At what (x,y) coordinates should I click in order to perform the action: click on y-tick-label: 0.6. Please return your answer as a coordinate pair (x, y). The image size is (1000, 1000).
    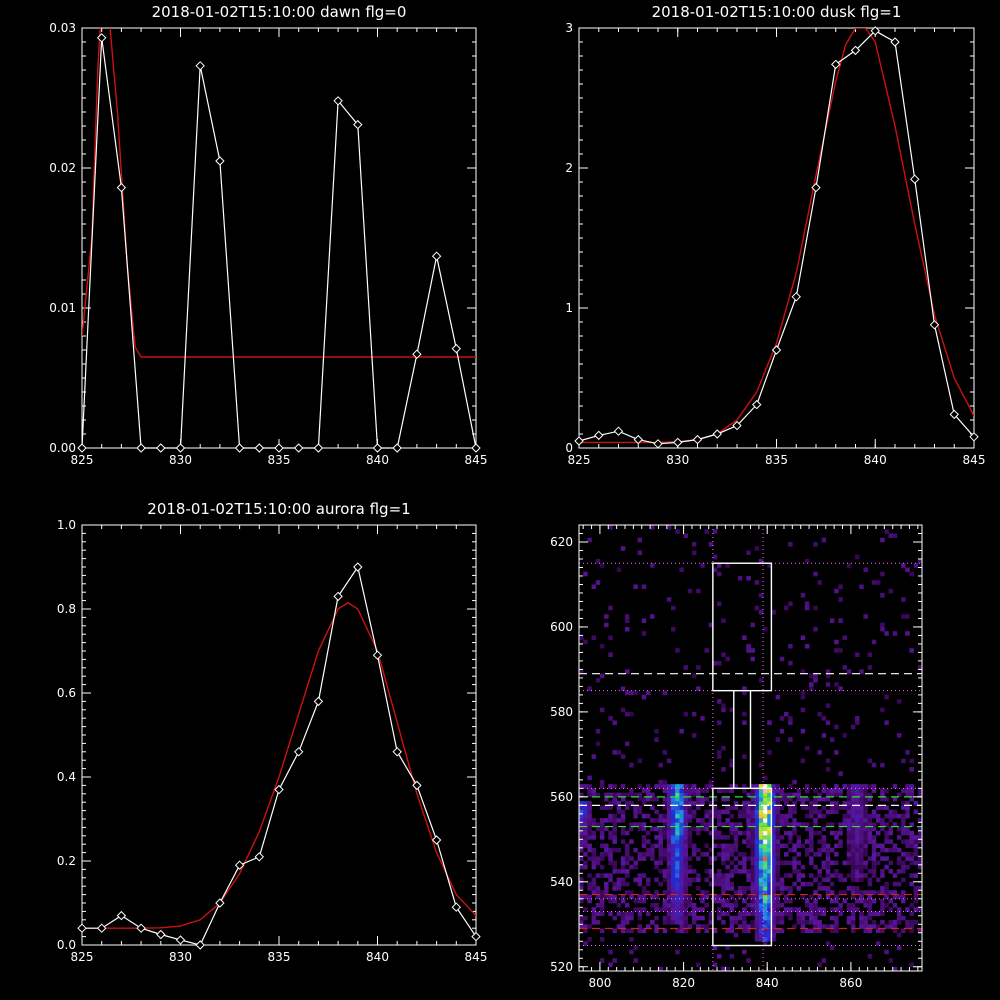
    Looking at the image, I should click on (66, 693).